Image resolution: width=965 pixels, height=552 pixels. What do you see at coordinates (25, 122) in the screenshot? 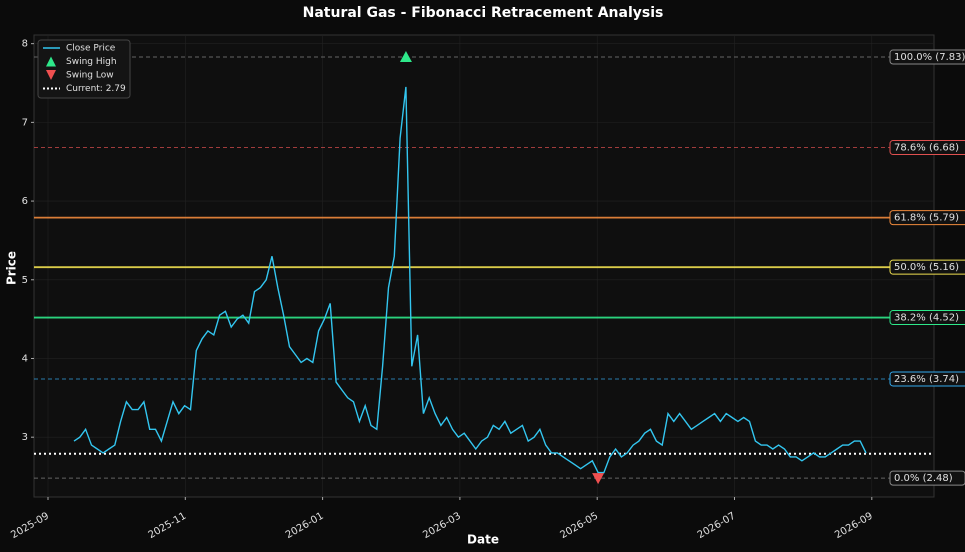
I see `y-tick-label: 7` at bounding box center [25, 122].